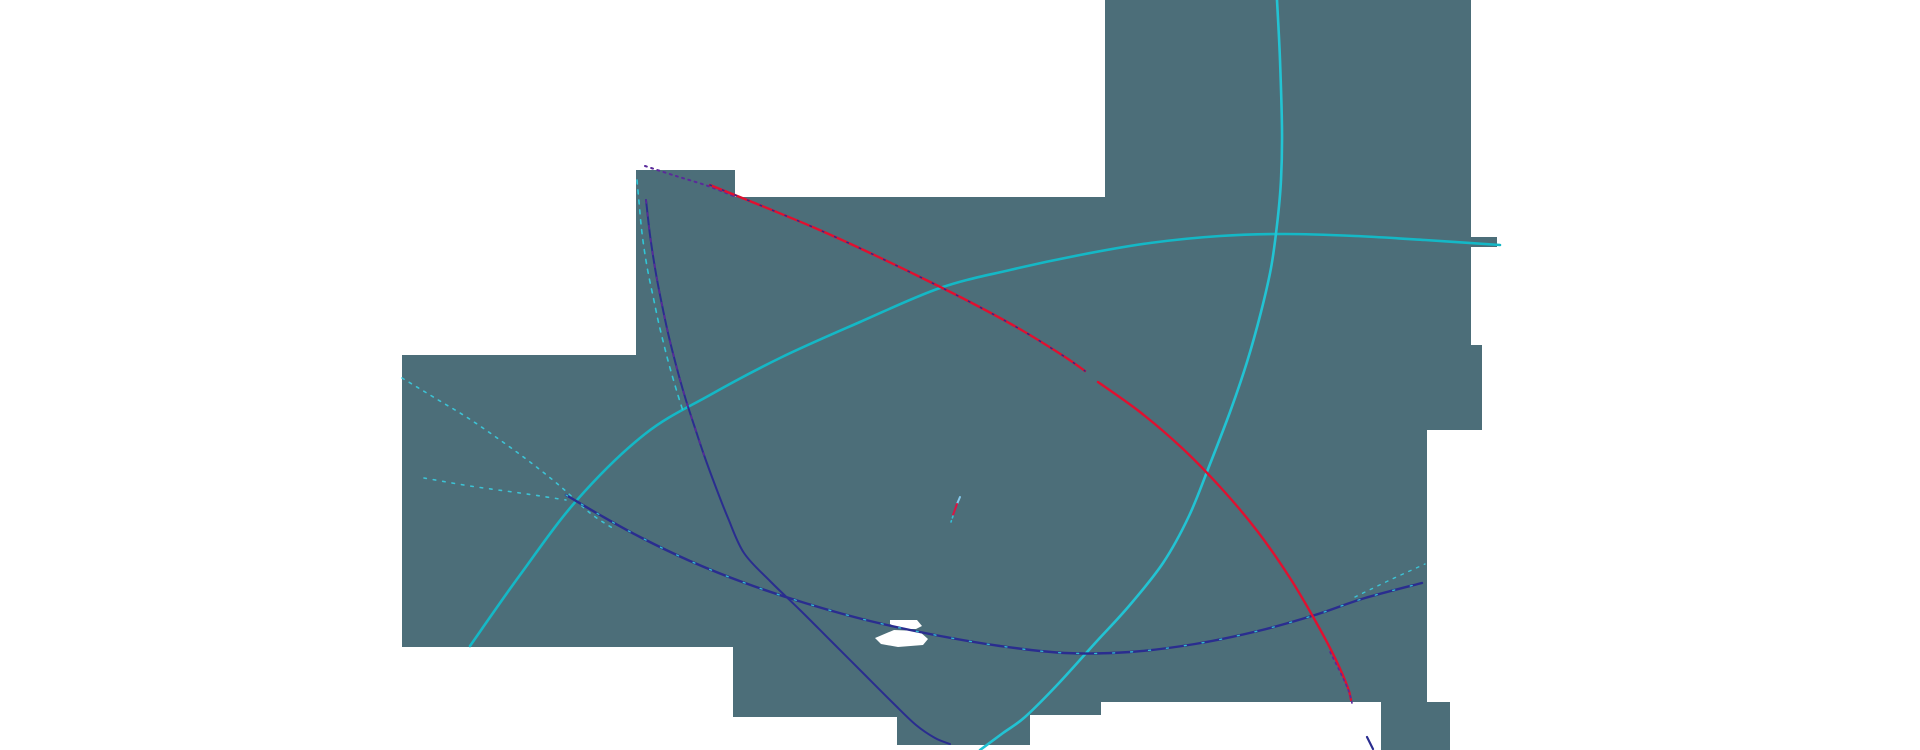 Image resolution: width=1920 pixels, height=750 pixels. What do you see at coordinates (963, 587) in the screenshot?
I see `render-panel-col-c` at bounding box center [963, 587].